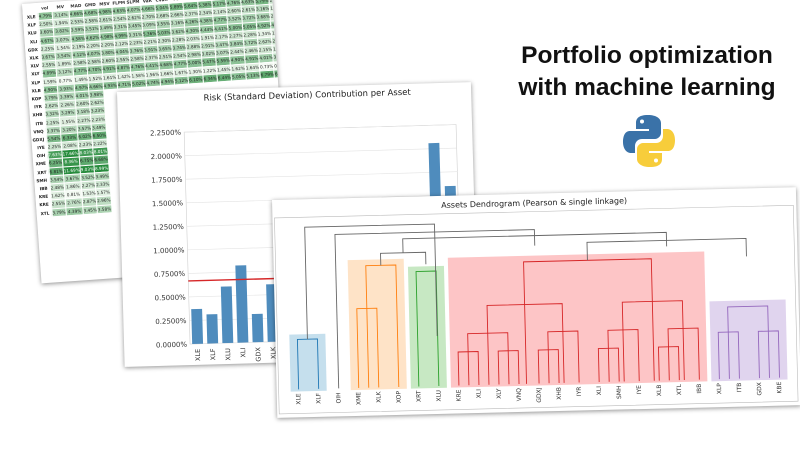  What do you see at coordinates (779, 387) in the screenshot?
I see `leaf-label: KBE` at bounding box center [779, 387].